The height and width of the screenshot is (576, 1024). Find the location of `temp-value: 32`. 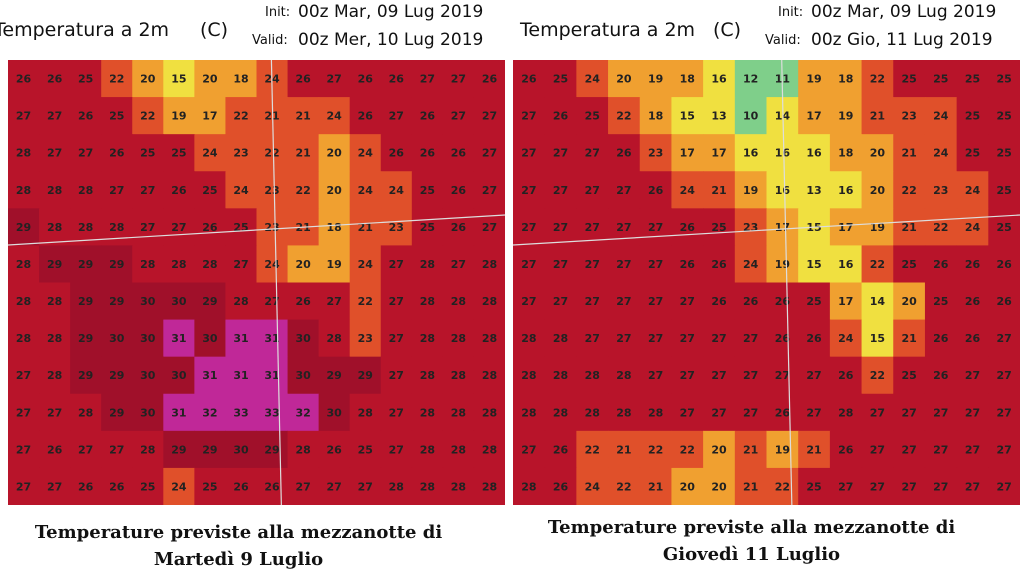

temp-value: 32 is located at coordinates (209, 412).